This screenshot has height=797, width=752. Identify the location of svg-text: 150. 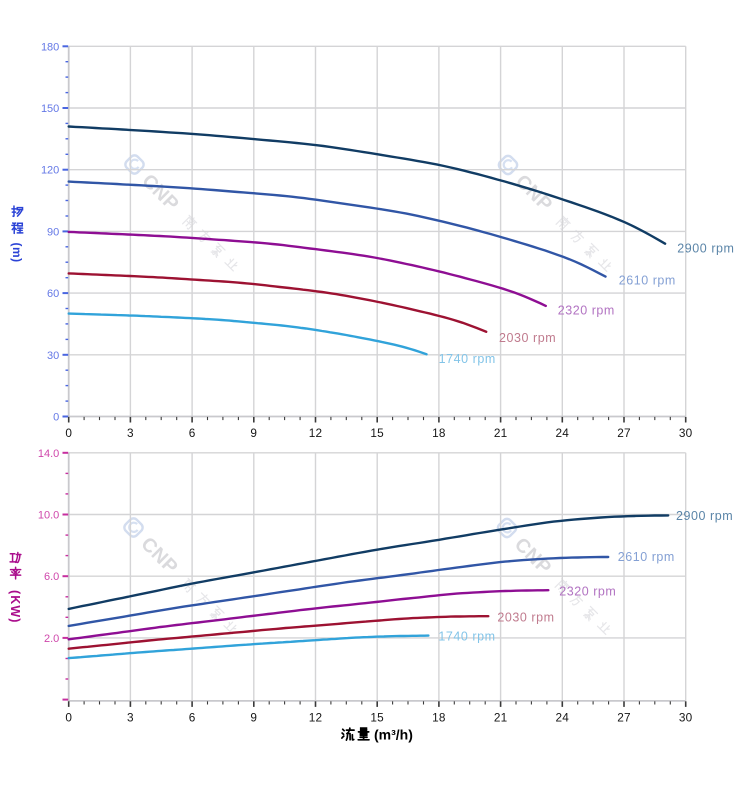
(50, 109).